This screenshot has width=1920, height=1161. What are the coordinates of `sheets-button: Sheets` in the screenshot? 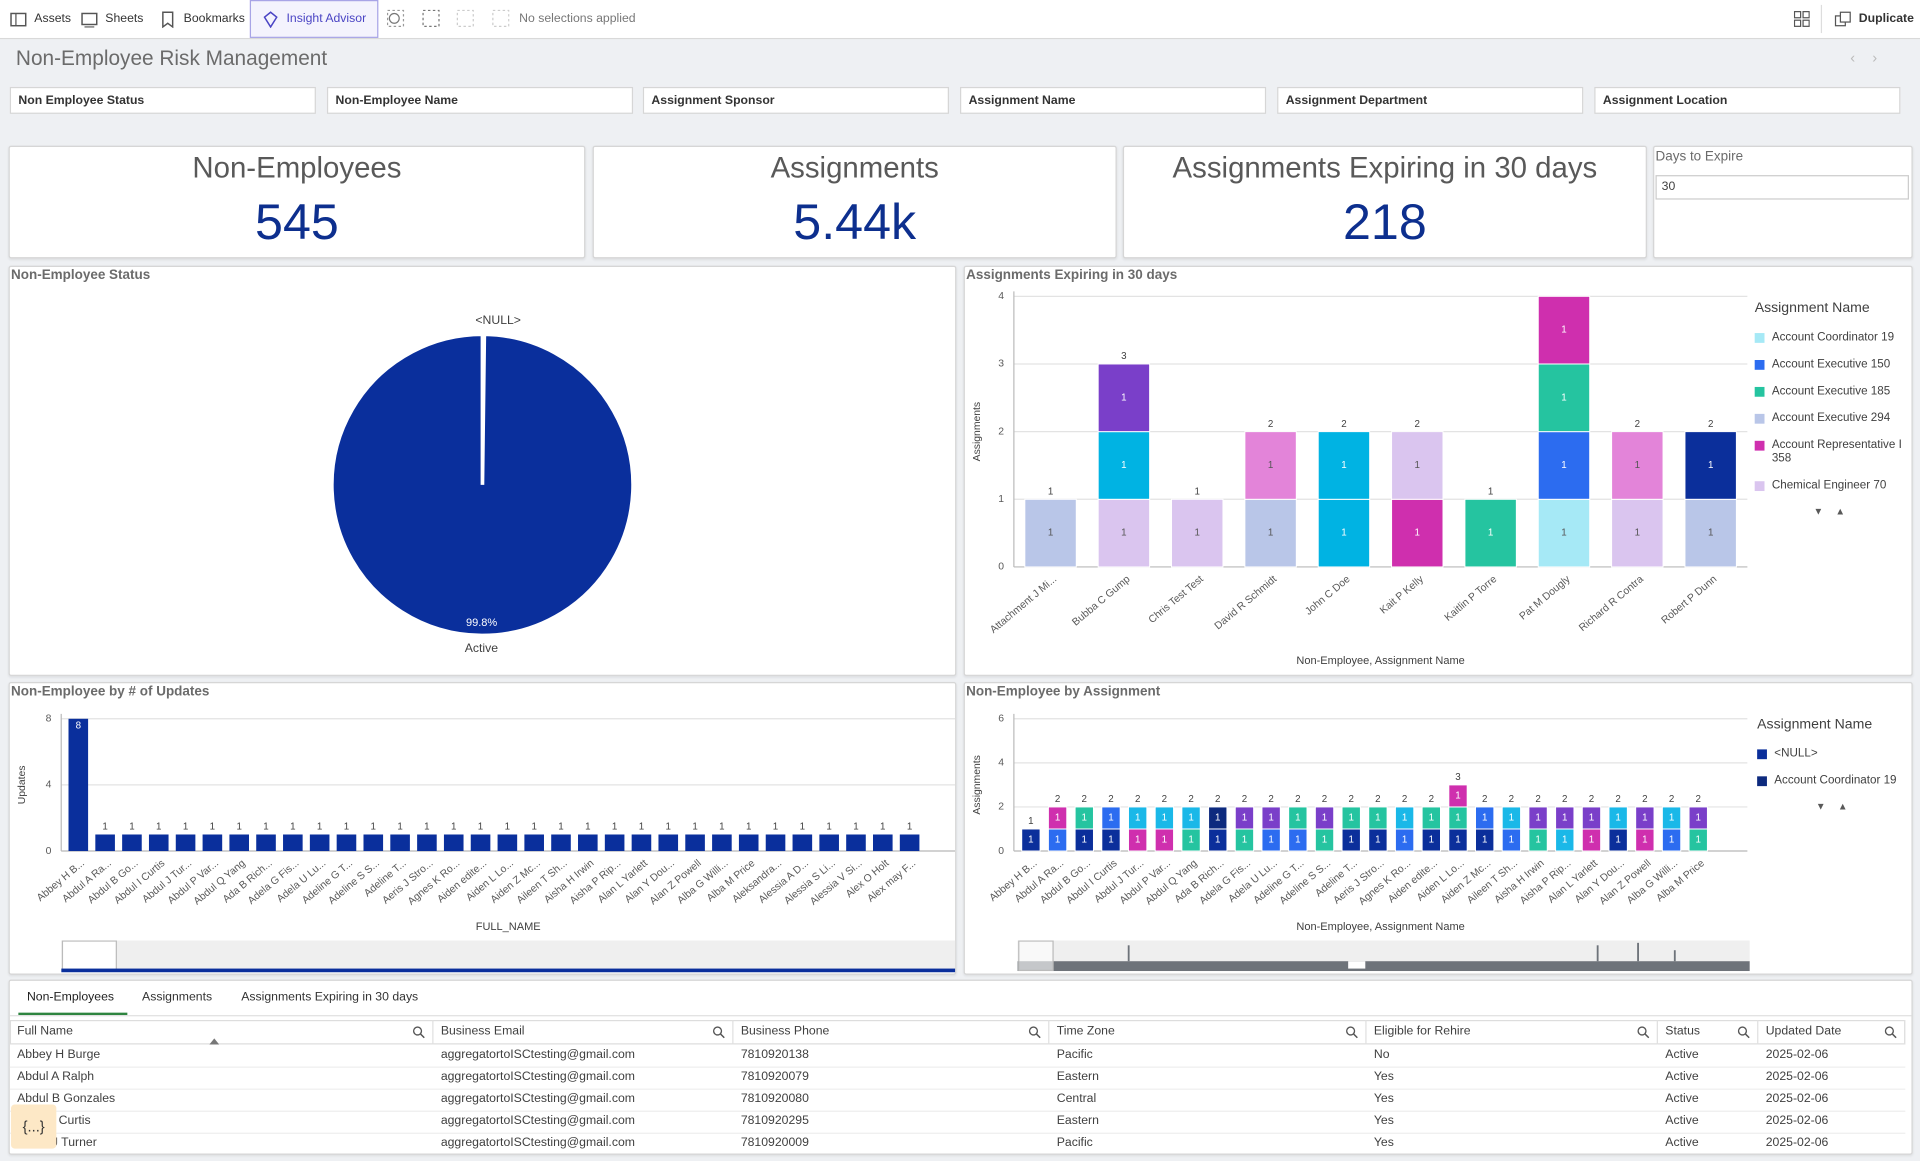 It's located at (112, 19).